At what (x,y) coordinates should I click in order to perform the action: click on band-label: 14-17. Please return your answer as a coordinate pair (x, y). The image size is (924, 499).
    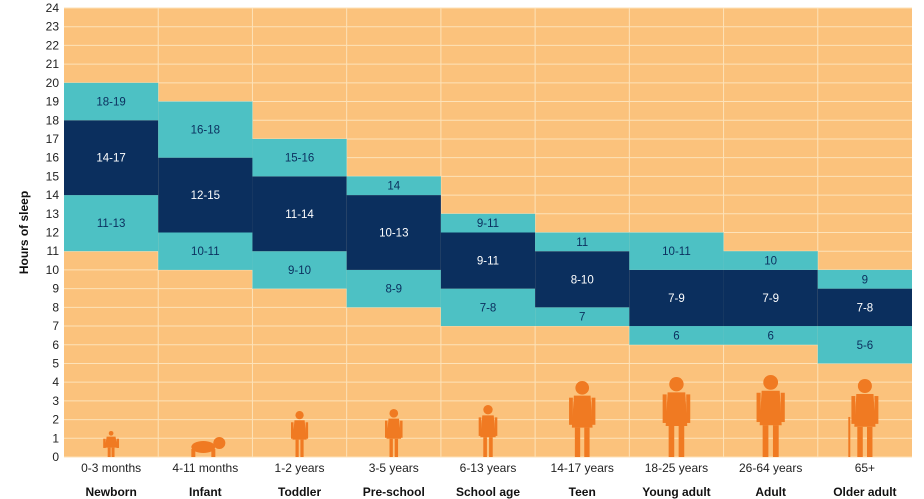
    Looking at the image, I should click on (110, 159).